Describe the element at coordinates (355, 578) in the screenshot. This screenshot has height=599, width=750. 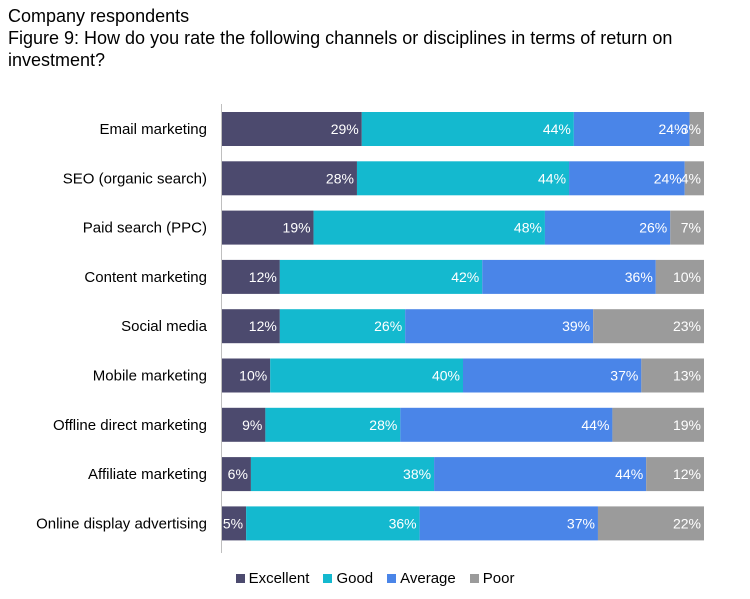
I see `legend-label: Good` at that location.